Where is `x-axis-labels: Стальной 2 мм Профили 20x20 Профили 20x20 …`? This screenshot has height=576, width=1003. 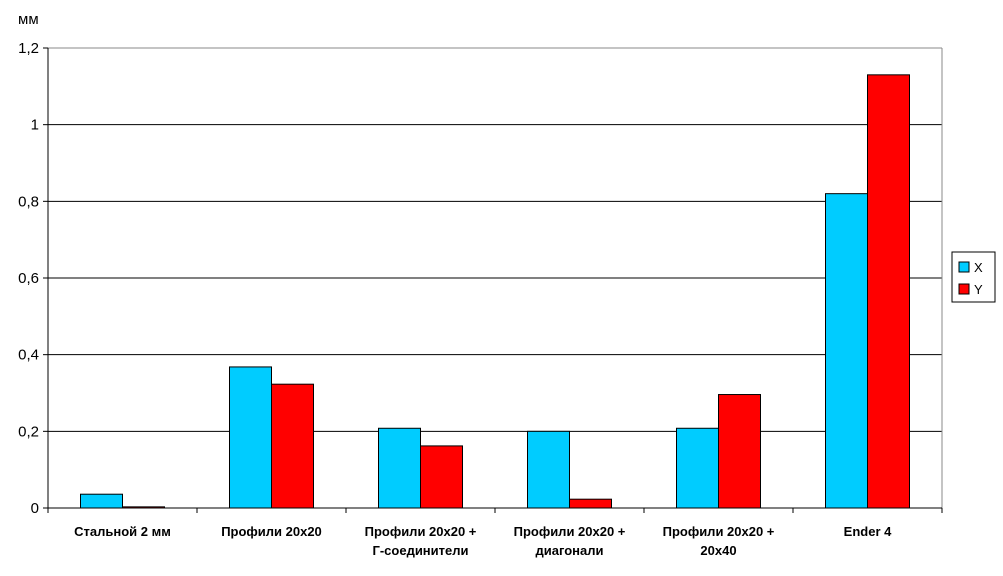
x-axis-labels: Стальной 2 мм Профили 20x20 Профили 20x20 … is located at coordinates (483, 541).